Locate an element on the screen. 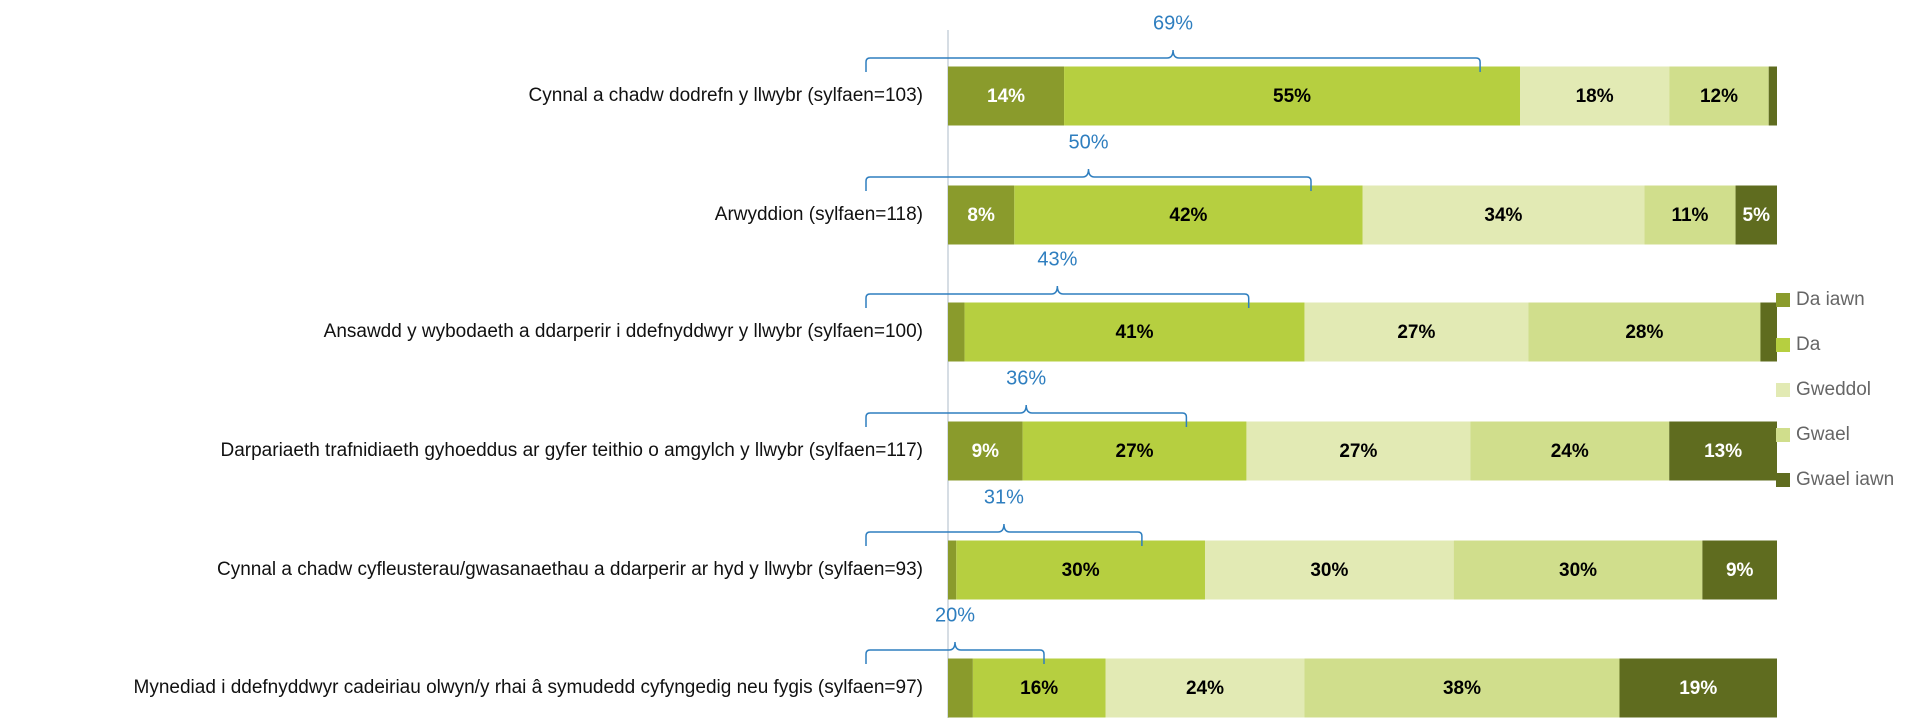 Image resolution: width=1923 pixels, height=718 pixels. data-label: 18% is located at coordinates (1595, 96).